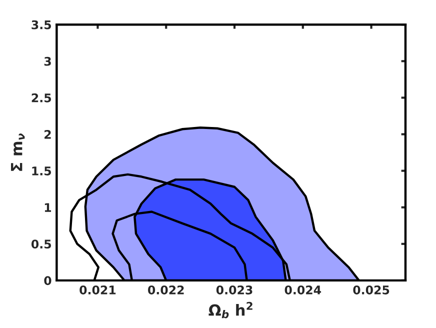 The width and height of the screenshot is (436, 328). What do you see at coordinates (41, 244) in the screenshot?
I see `y-tick-label: 0.5` at bounding box center [41, 244].